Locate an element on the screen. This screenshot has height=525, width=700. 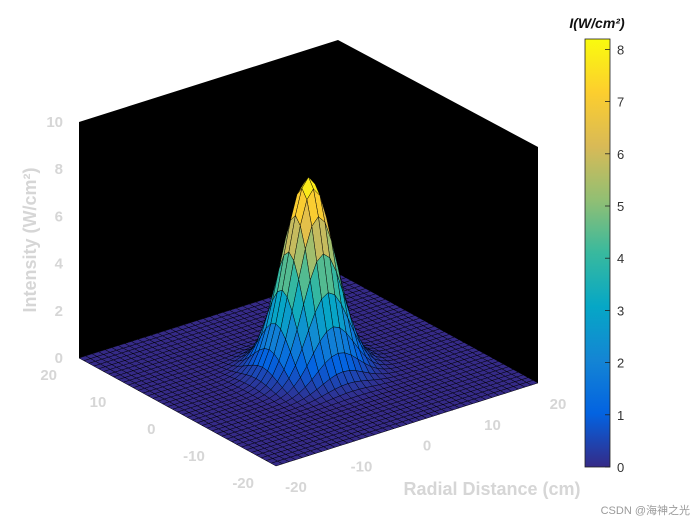
x-tick-label: 0 is located at coordinates (427, 446).